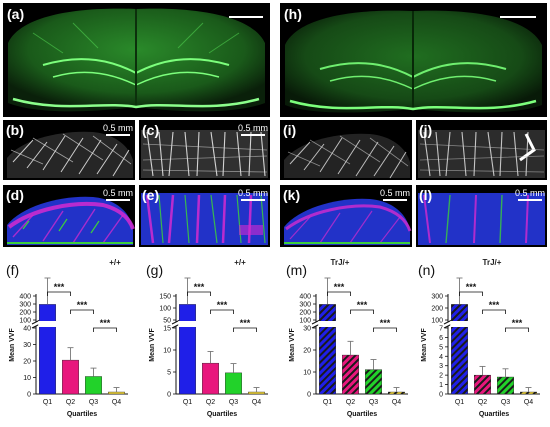 This screenshot has width=550, height=427. Describe the element at coordinates (426, 130) in the screenshot. I see `panel-label-j: (j)` at that location.